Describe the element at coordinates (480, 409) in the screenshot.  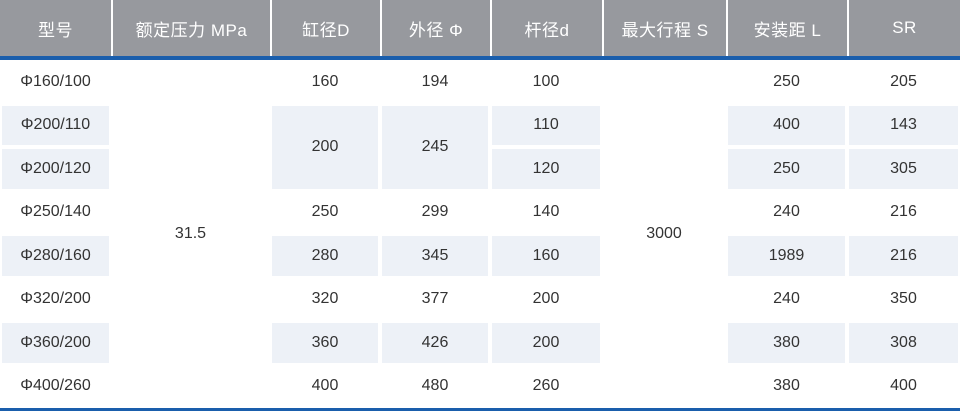
I see `table-bottom-rule` at that location.